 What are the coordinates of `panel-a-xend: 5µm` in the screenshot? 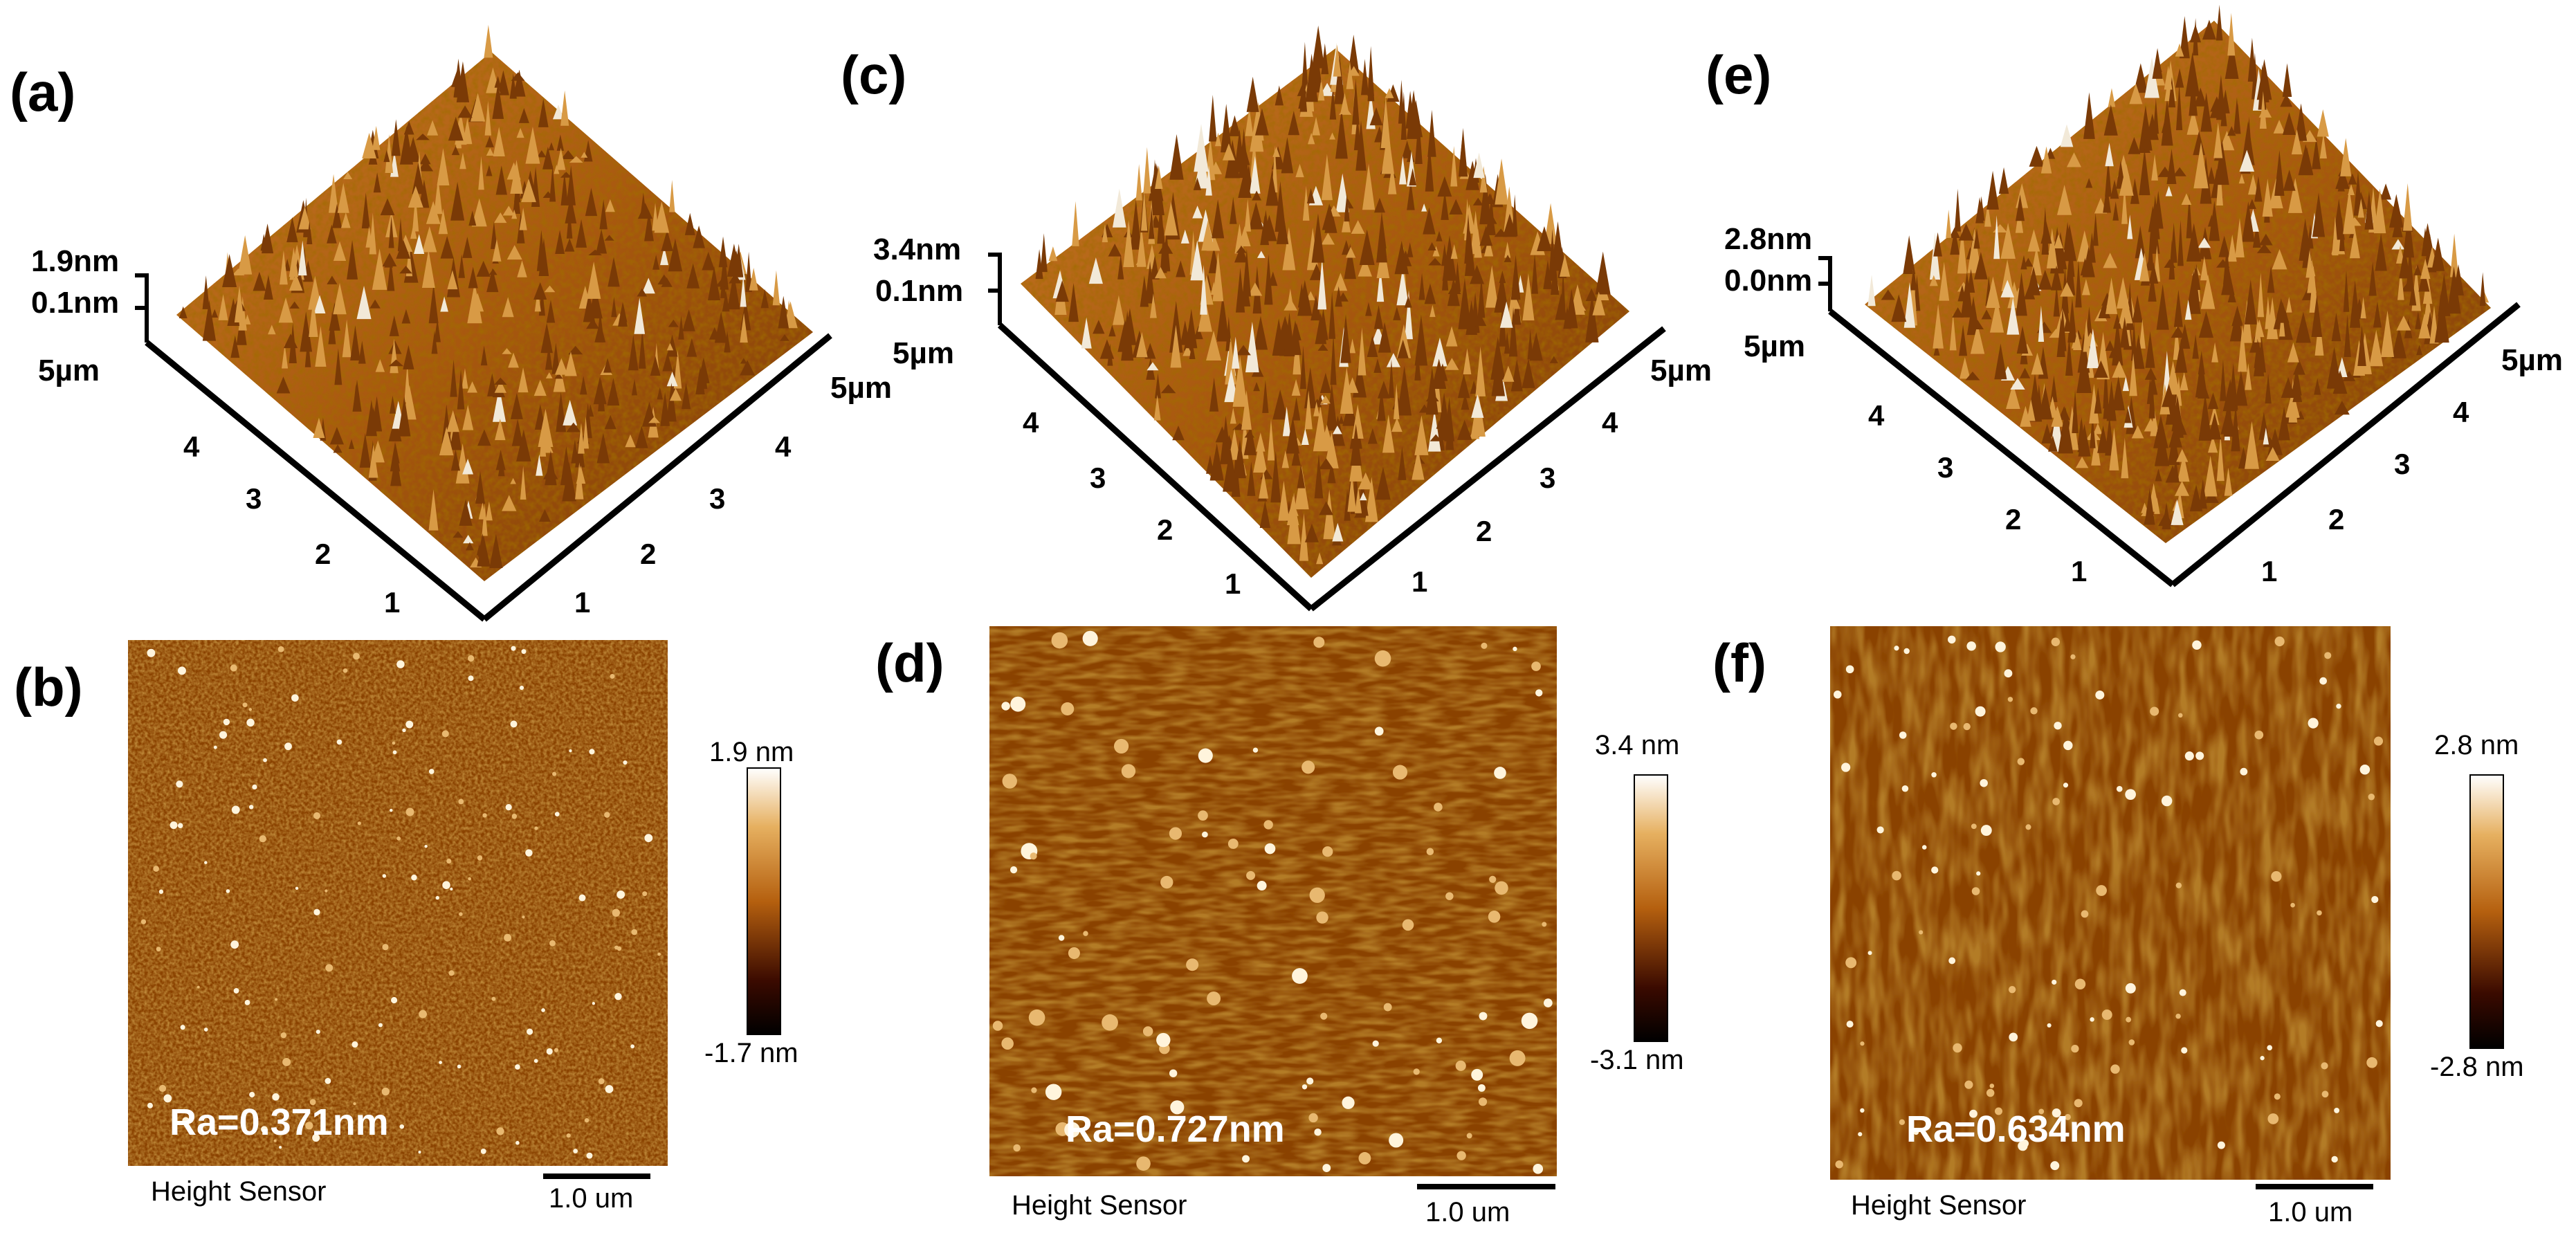 It's located at (861, 388).